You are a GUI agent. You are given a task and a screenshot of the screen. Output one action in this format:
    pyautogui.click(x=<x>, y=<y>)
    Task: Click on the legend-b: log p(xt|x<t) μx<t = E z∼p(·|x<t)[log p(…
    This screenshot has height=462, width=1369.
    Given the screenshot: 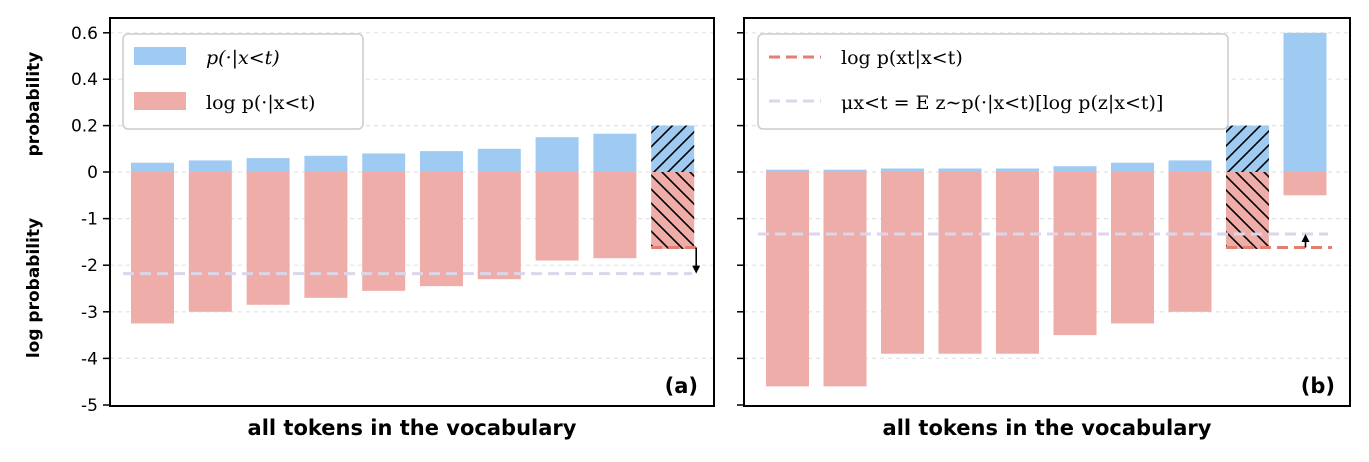 What is the action you would take?
    pyautogui.click(x=993, y=81)
    